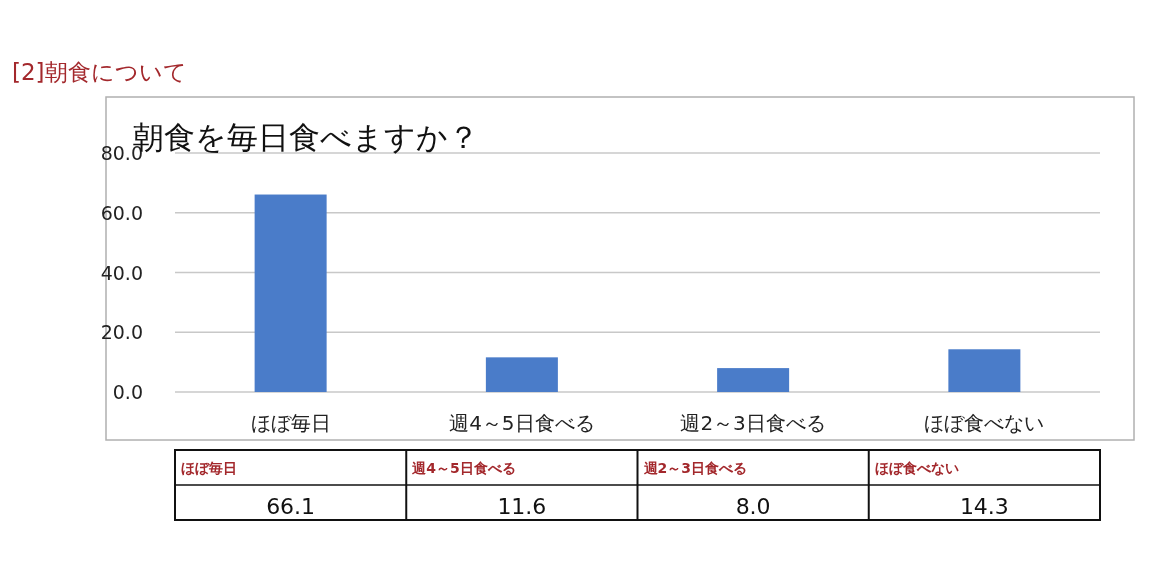  I want to click on category-label: 週2～3日食べる, so click(695, 468).